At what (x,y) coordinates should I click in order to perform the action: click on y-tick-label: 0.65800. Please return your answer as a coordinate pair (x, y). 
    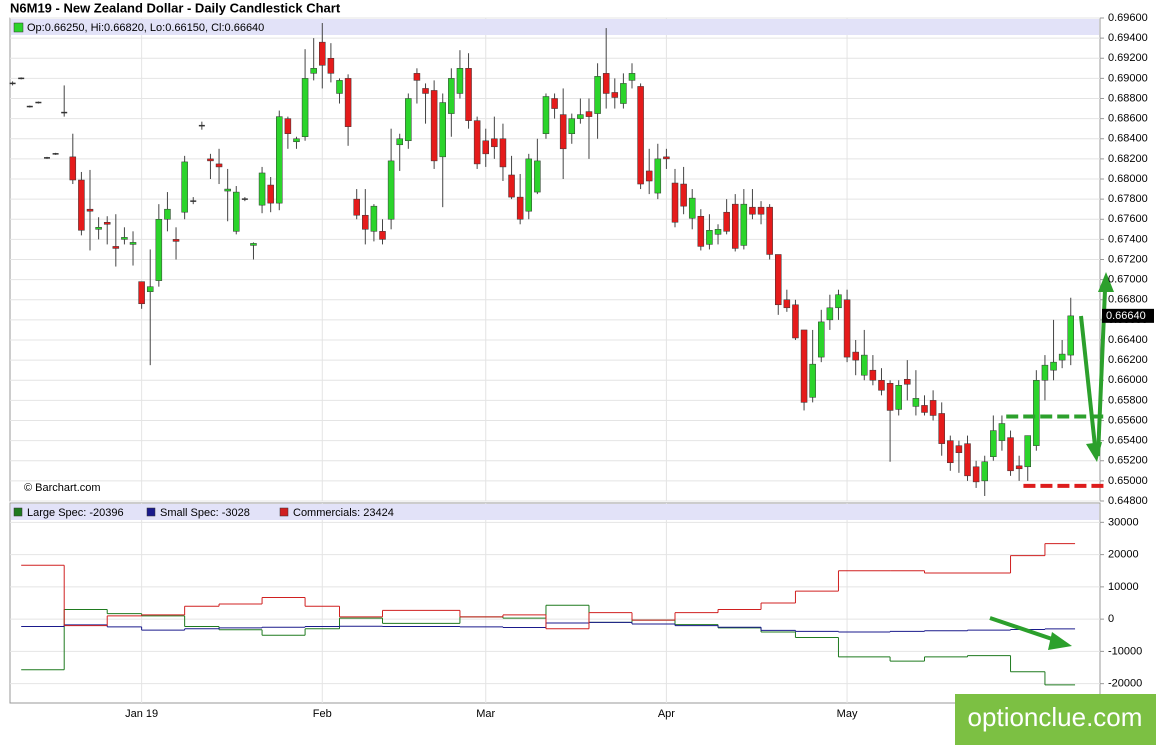
    Looking at the image, I should click on (1128, 400).